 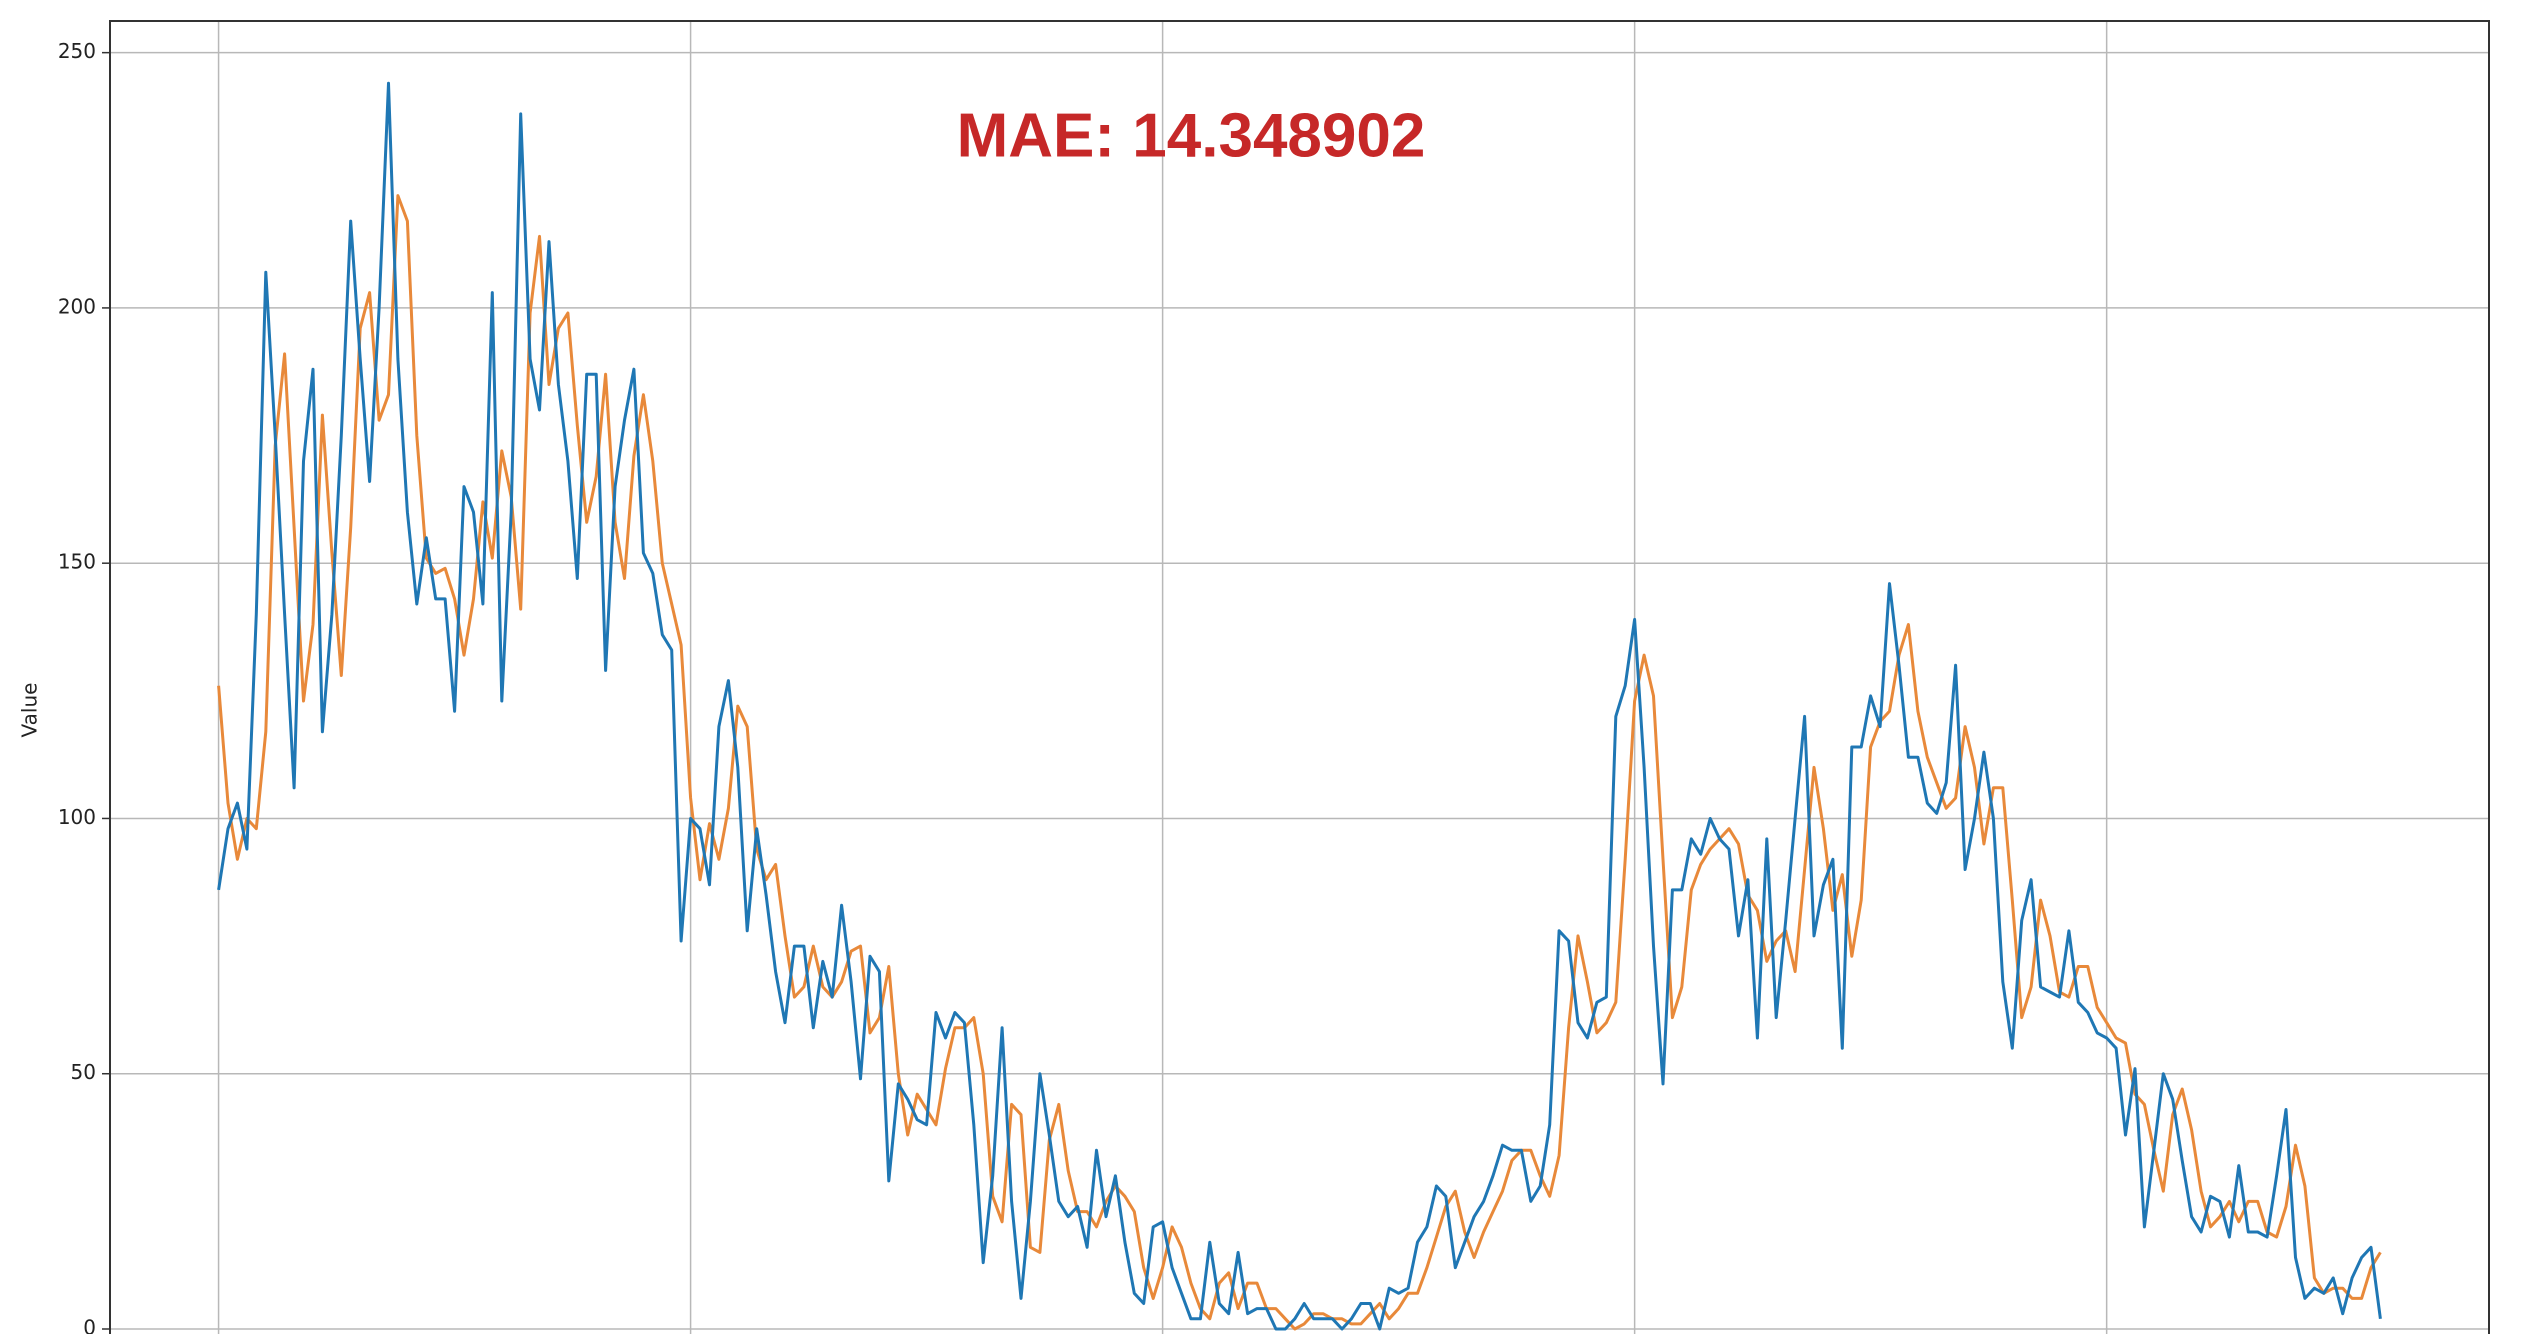 I want to click on y-tick-label: 150, so click(x=77, y=562).